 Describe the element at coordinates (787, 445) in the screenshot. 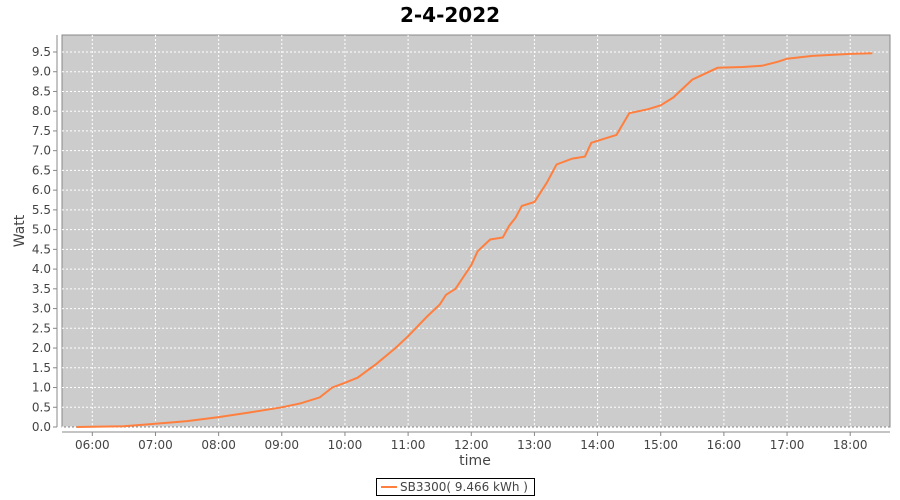

I see `x-tick-label: 17:00` at that location.